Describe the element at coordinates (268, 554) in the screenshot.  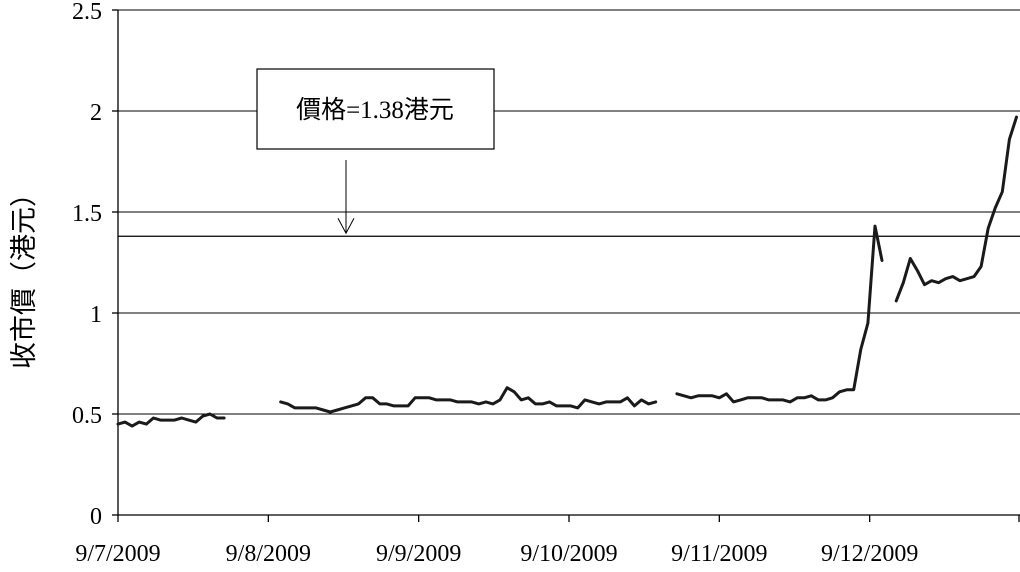
I see `x-tick-label: 9/8/2009` at that location.